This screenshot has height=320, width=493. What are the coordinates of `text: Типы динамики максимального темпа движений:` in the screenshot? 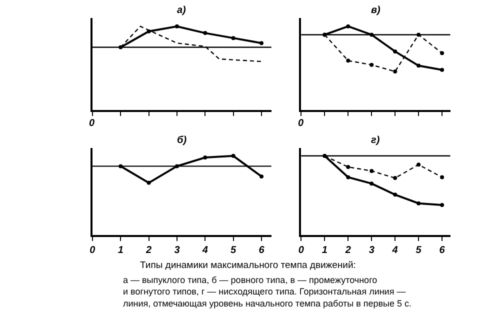 It's located at (248, 265).